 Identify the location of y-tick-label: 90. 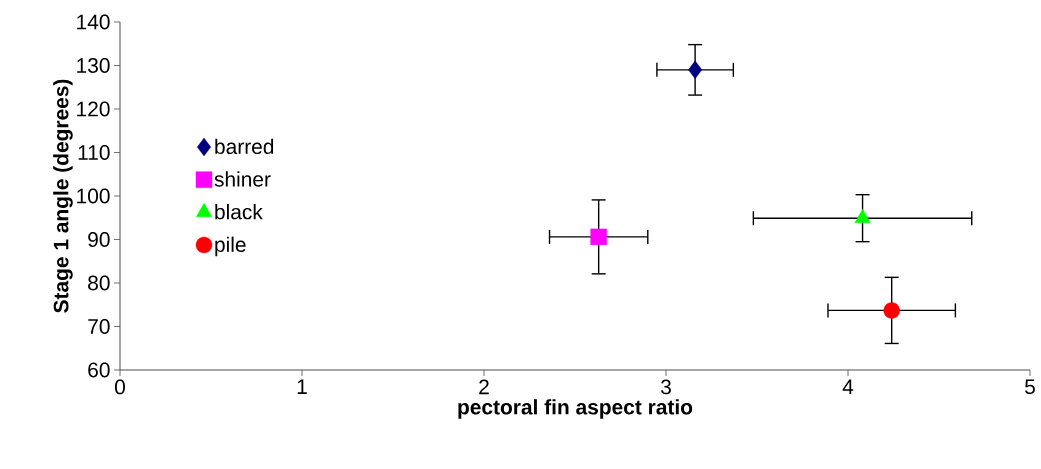
(99, 239).